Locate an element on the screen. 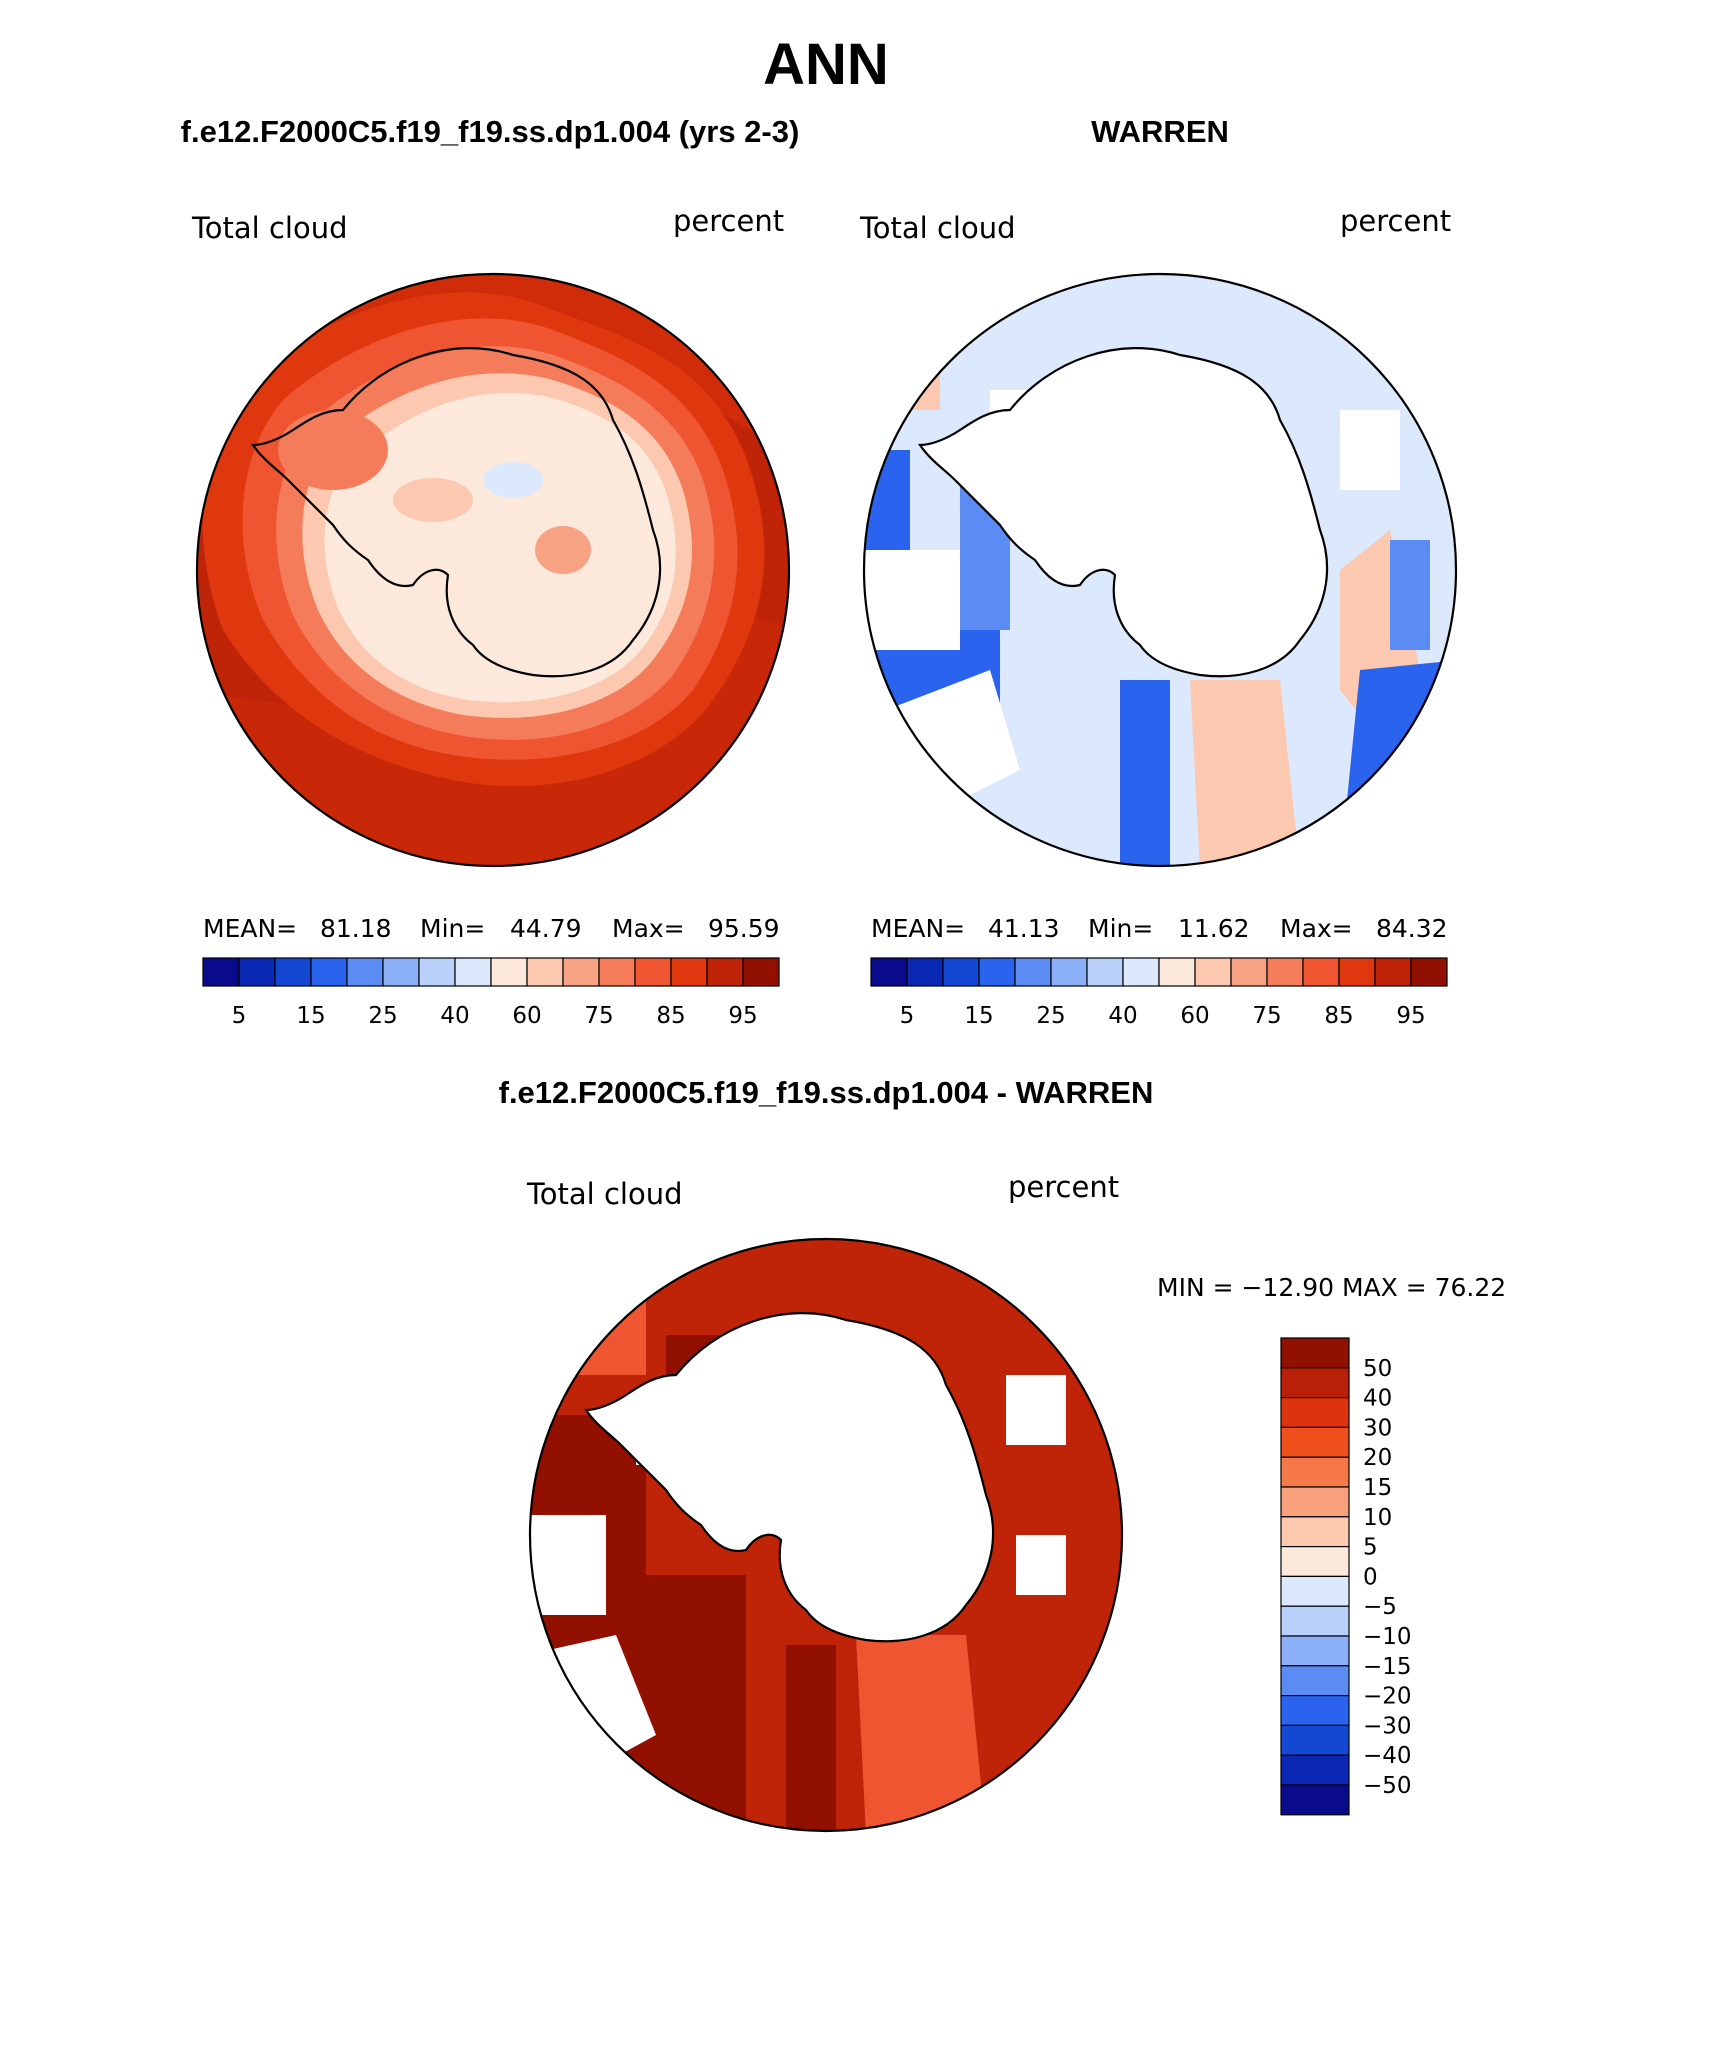 Image resolution: width=1710 pixels, height=2061 pixels. obs-blue-strip-south is located at coordinates (1145, 773).